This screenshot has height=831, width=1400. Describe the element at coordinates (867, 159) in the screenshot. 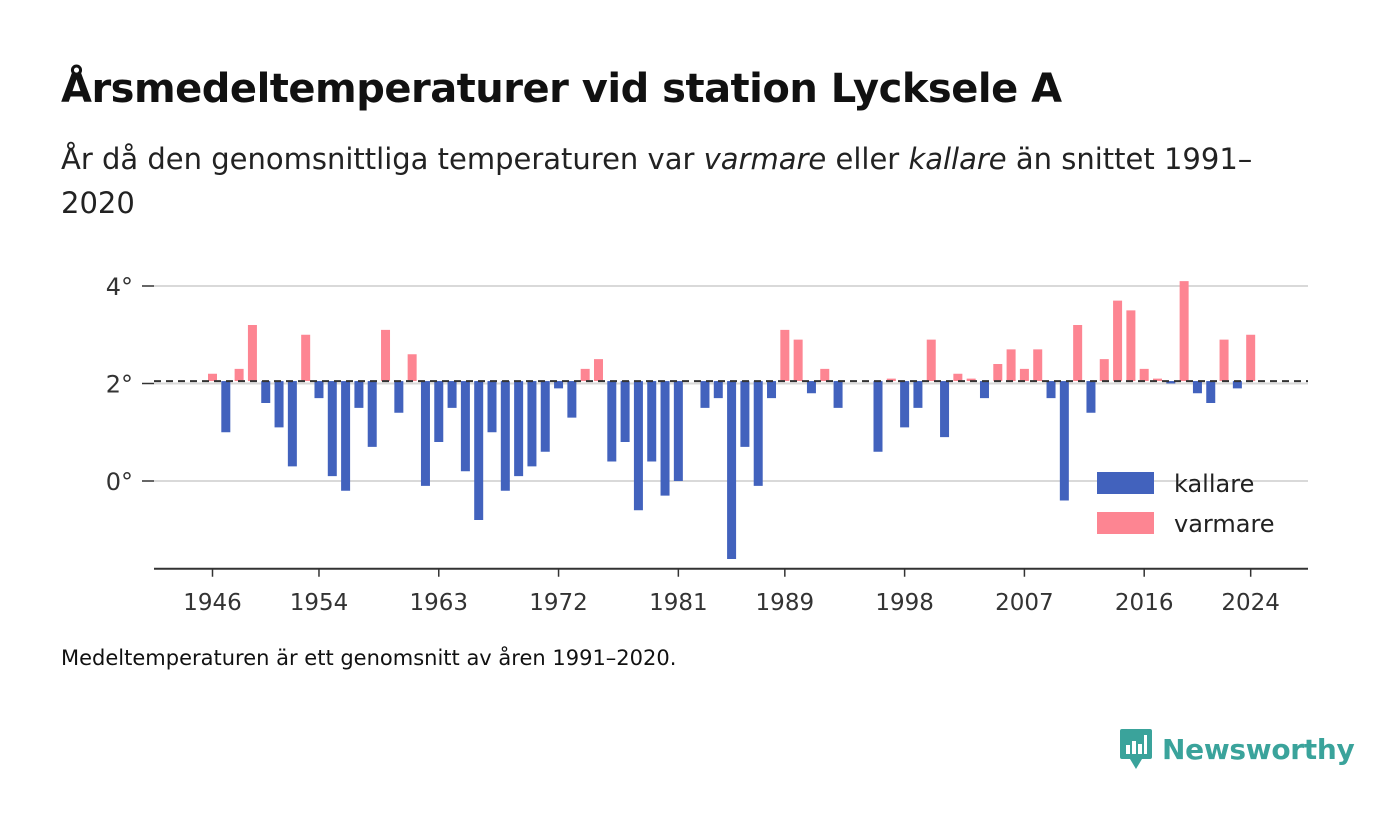

I see `subtitle-part: eller` at that location.